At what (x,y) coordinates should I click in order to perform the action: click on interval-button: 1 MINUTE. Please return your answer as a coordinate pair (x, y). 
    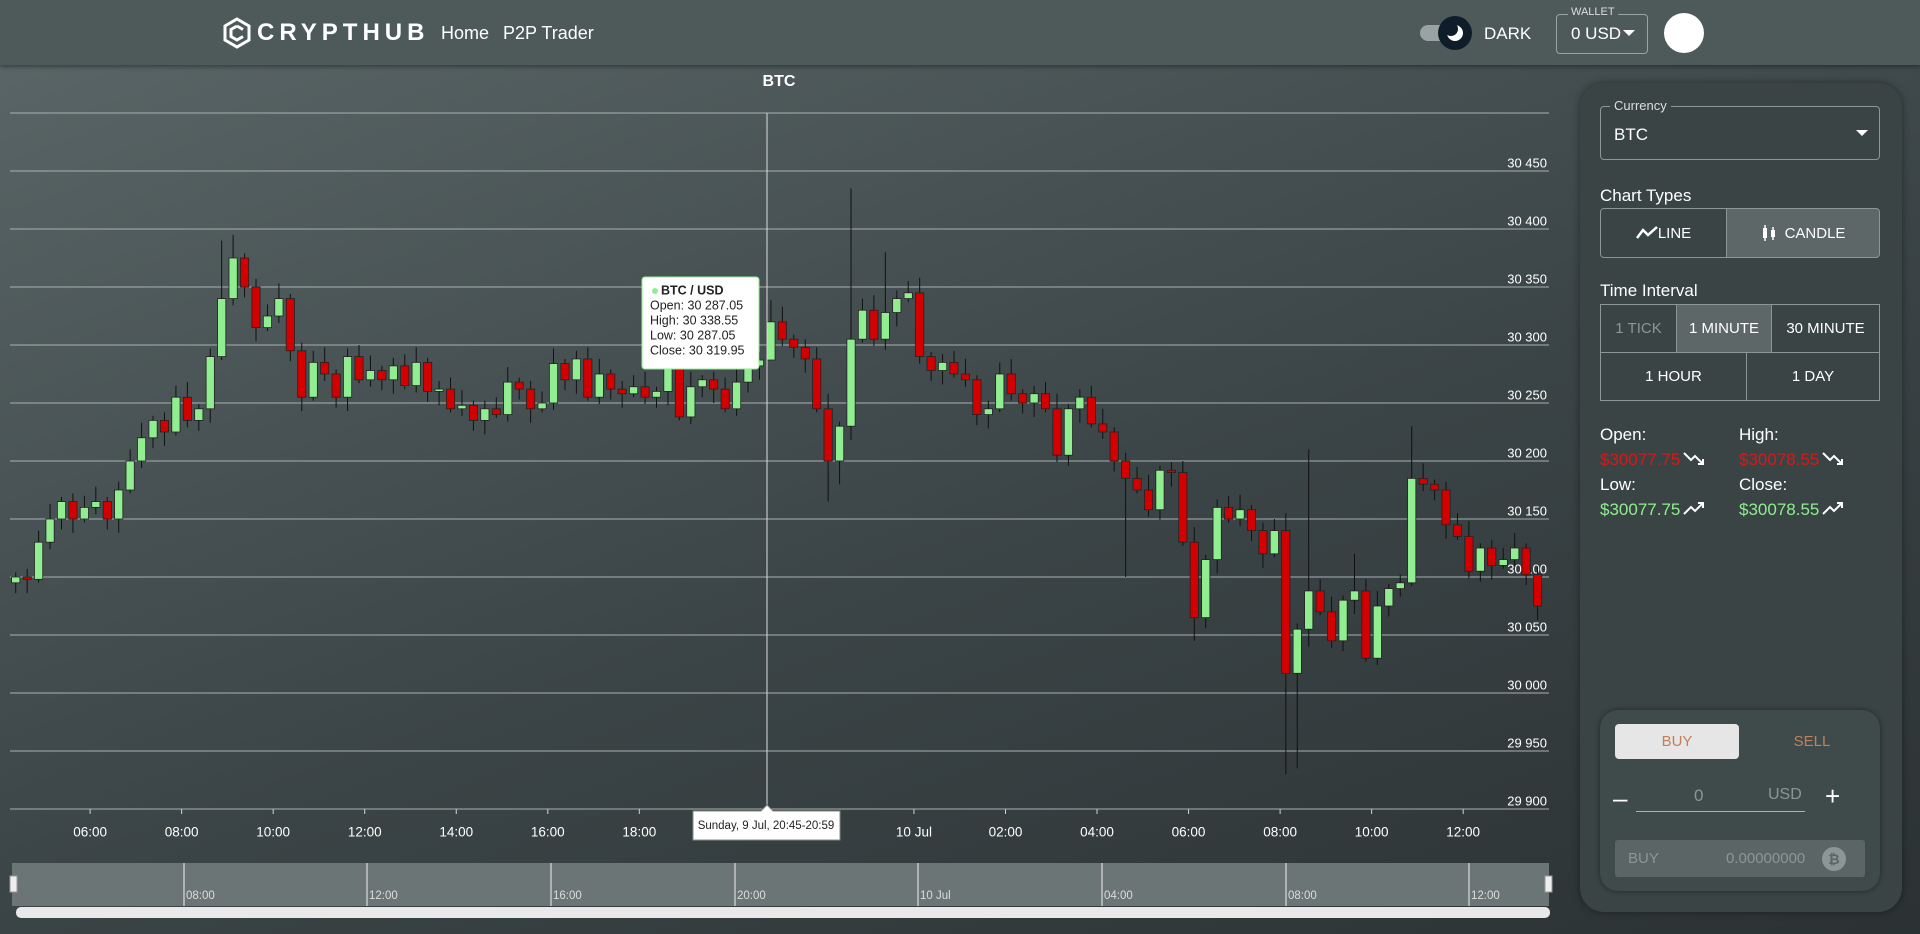
    Looking at the image, I should click on (1724, 328).